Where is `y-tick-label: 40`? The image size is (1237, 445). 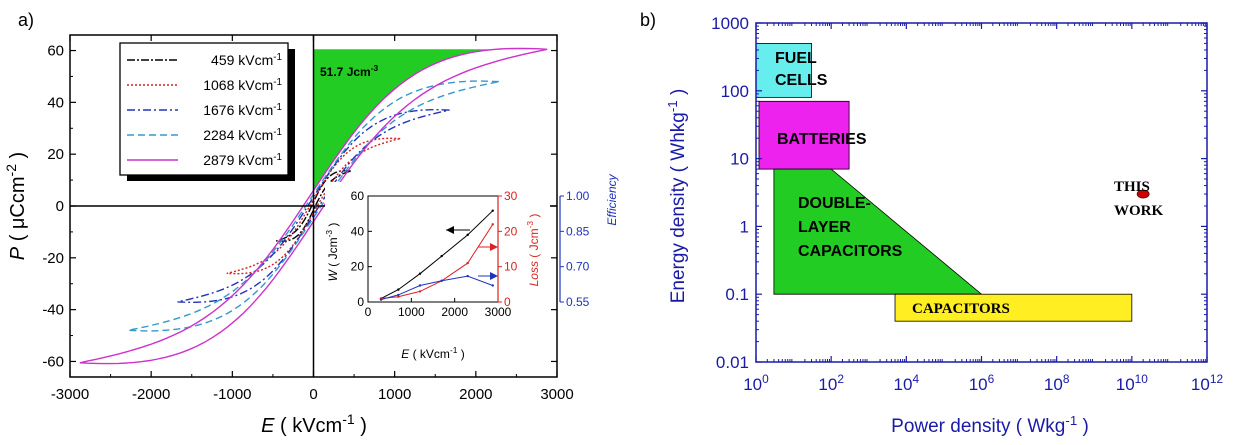
y-tick-label: 40 is located at coordinates (55, 102).